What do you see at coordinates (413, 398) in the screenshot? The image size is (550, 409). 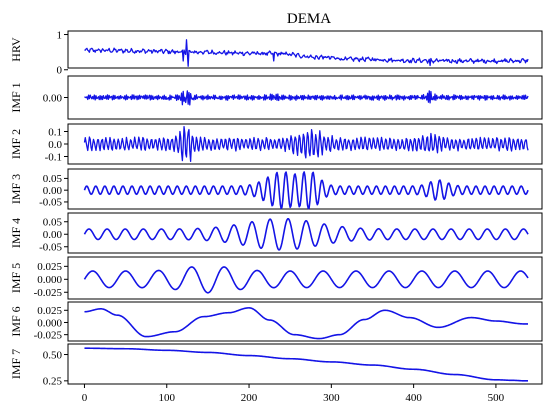 I see `x-tick-label: 400` at bounding box center [413, 398].